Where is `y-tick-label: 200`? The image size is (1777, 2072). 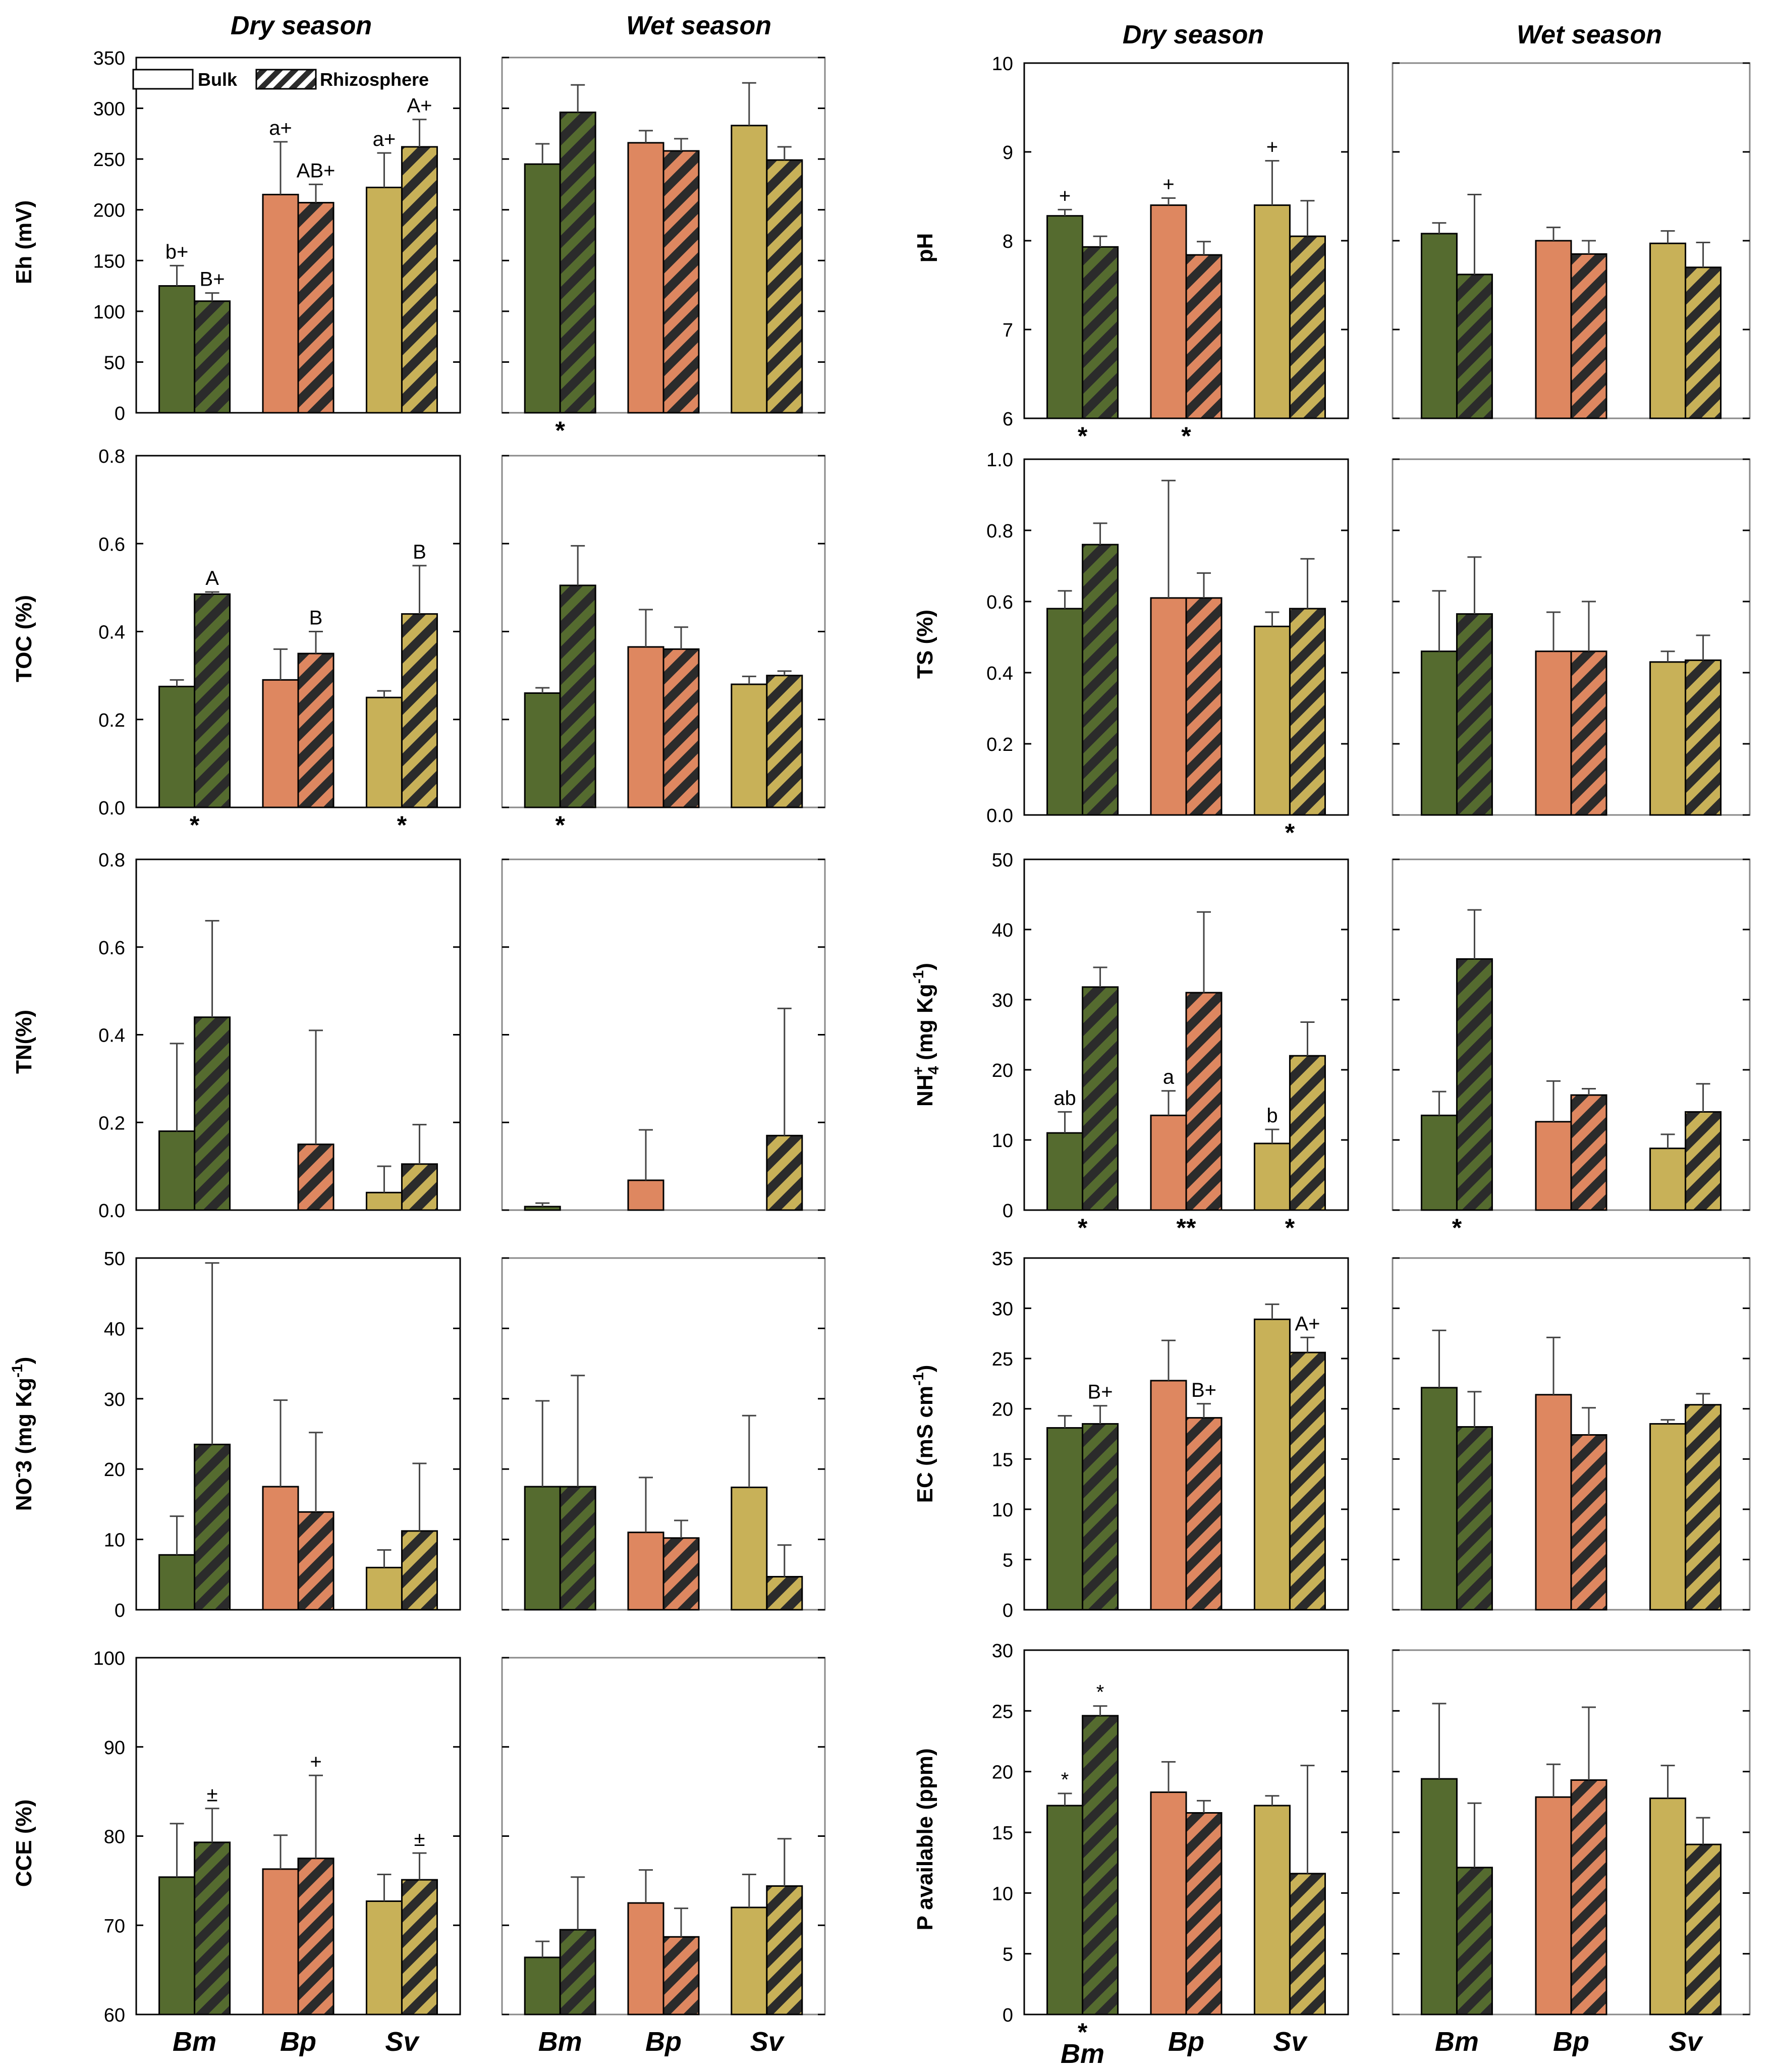
y-tick-label: 200 is located at coordinates (109, 211).